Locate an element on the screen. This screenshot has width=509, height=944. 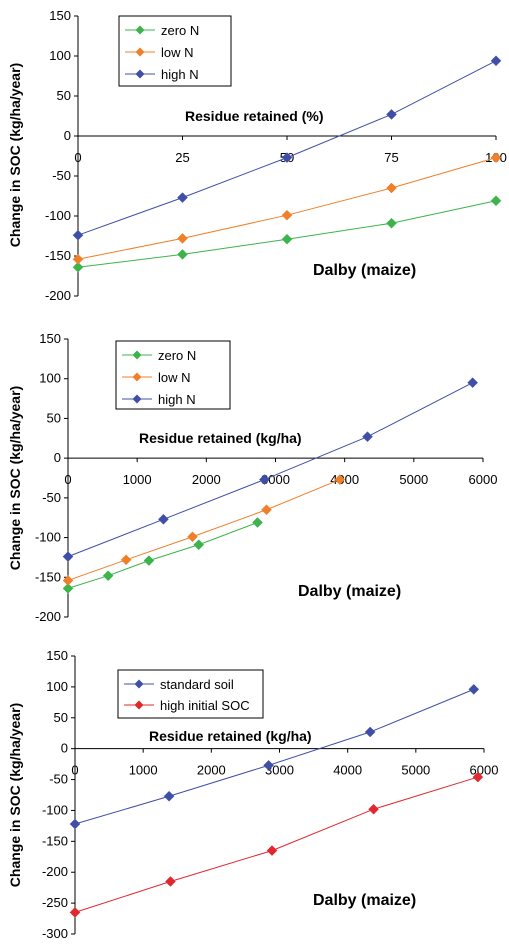
legend-box is located at coordinates (190, 694).